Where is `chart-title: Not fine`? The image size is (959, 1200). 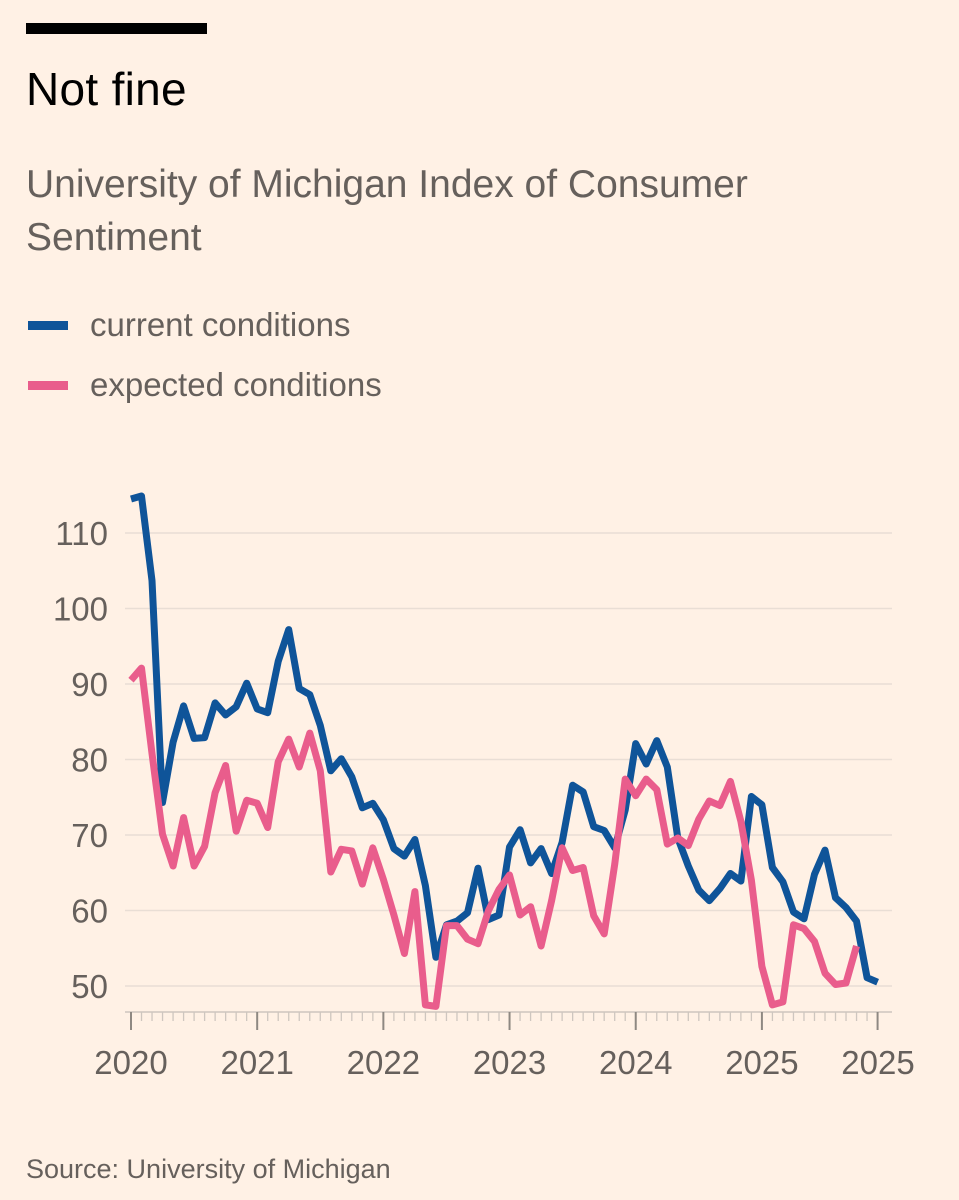
chart-title: Not fine is located at coordinates (106, 89).